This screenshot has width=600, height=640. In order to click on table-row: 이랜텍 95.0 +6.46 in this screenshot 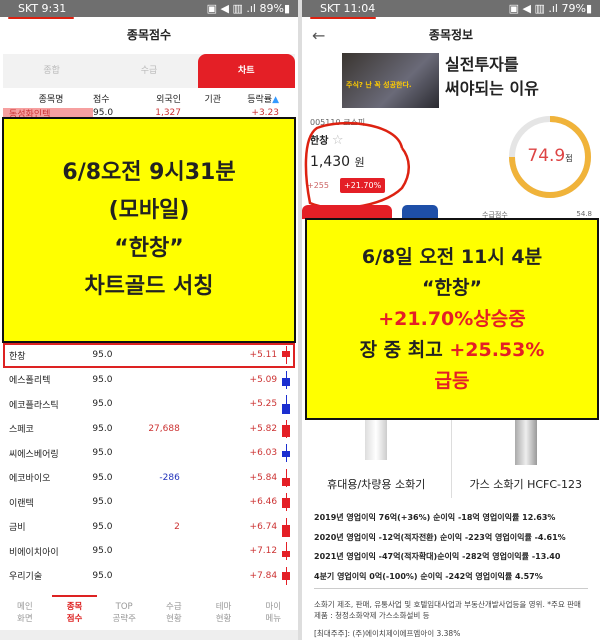, I will do `click(149, 502)`.